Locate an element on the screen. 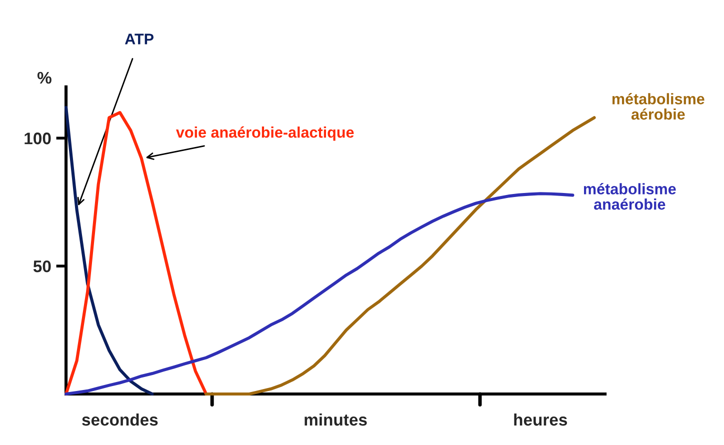 Image resolution: width=724 pixels, height=445 pixels. series-label: métabolisme anaérobie is located at coordinates (630, 196).